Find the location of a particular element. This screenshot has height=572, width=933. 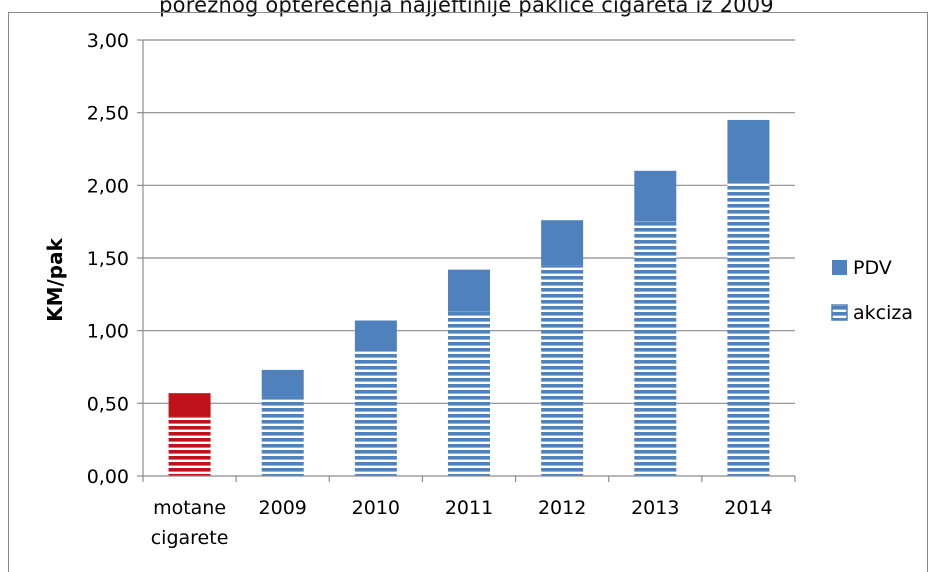

y-axis-label: KM/pak is located at coordinates (55, 279).